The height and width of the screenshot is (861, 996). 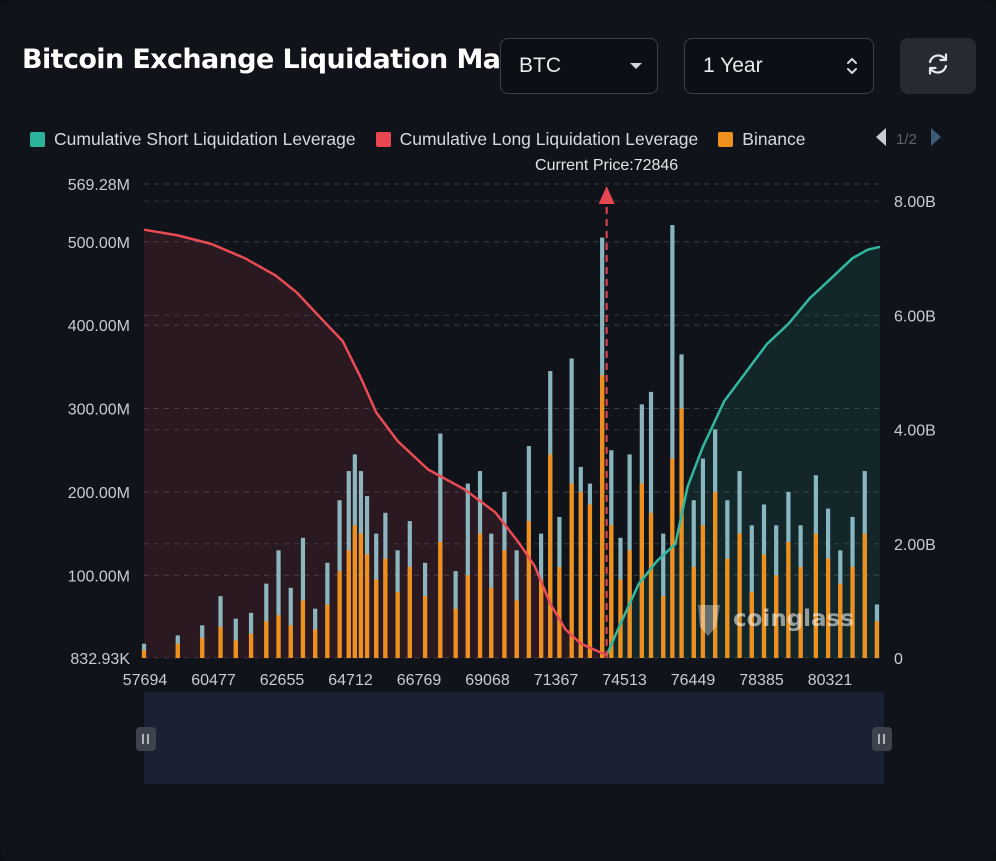 I want to click on right-axis: 0 2.00B 4.00B 6.00B 8.00B, so click(x=915, y=431).